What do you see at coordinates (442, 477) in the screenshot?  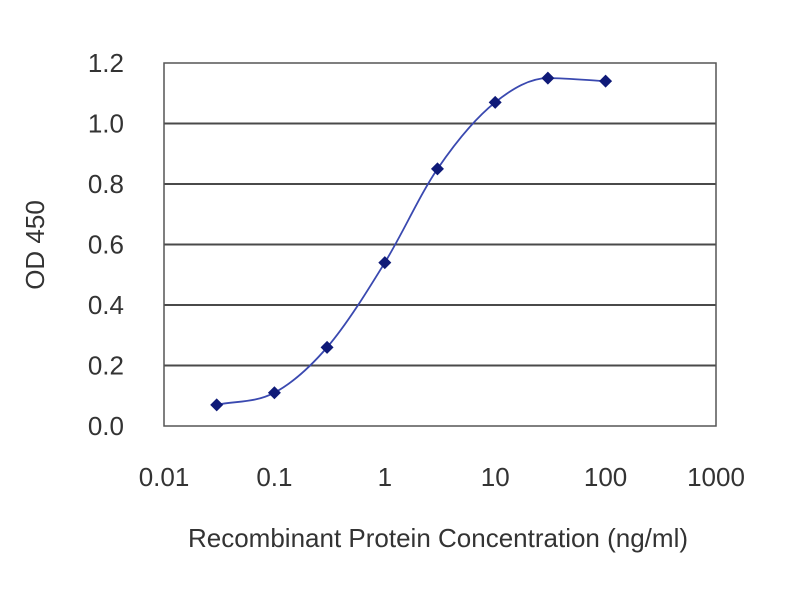 I see `x-tick-labels: 0.01 0.1 1 10 100 1000` at bounding box center [442, 477].